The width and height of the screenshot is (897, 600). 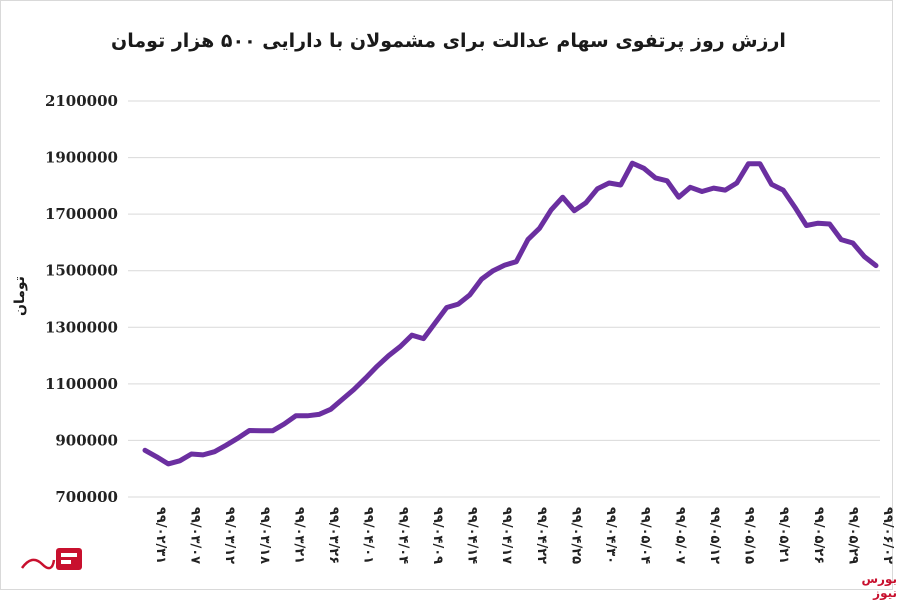 I want to click on x-tick-label: ۹۹/۰۵/۱۲, so click(x=714, y=535).